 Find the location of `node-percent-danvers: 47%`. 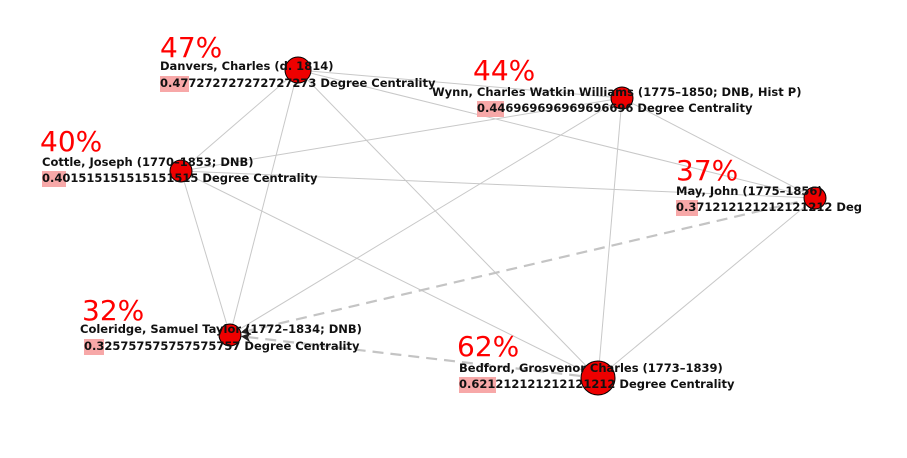

node-percent-danvers: 47% is located at coordinates (191, 47).